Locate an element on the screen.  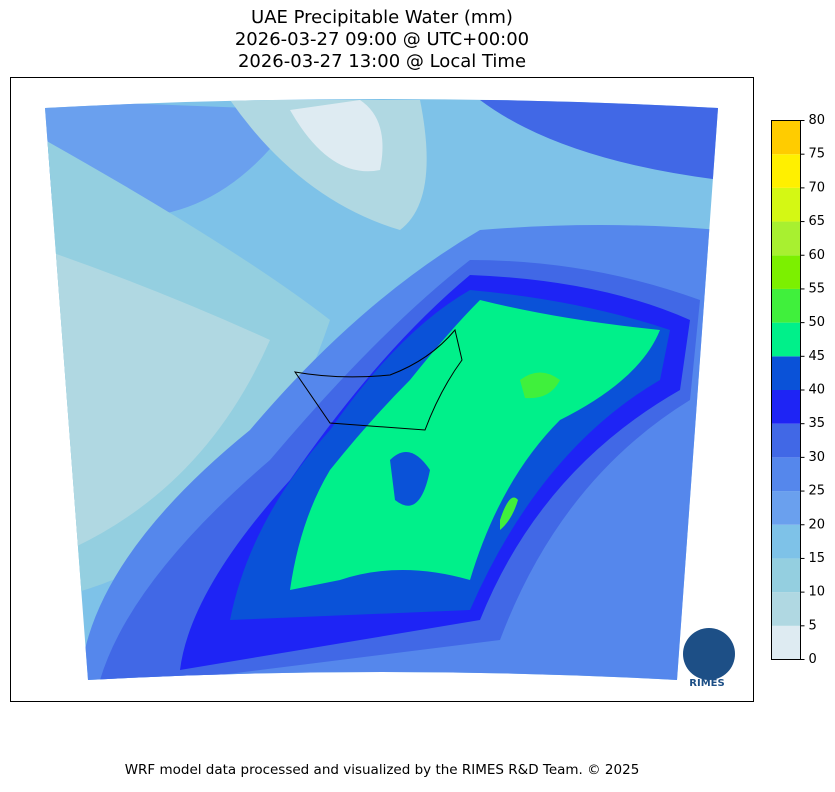
colorbar-tick-label: 35 is located at coordinates (817, 423).